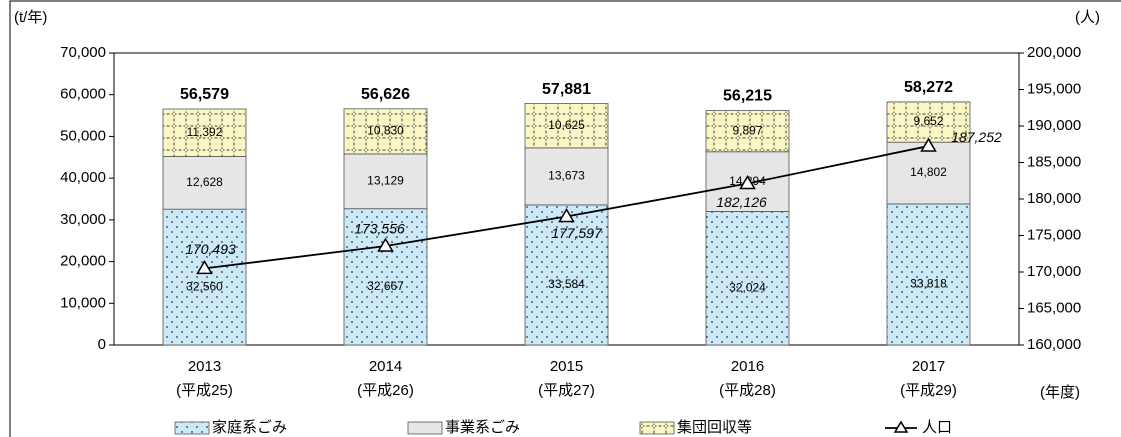 Image resolution: width=1121 pixels, height=437 pixels. Describe the element at coordinates (83, 302) in the screenshot. I see `y-tick-label: 10,000` at that location.